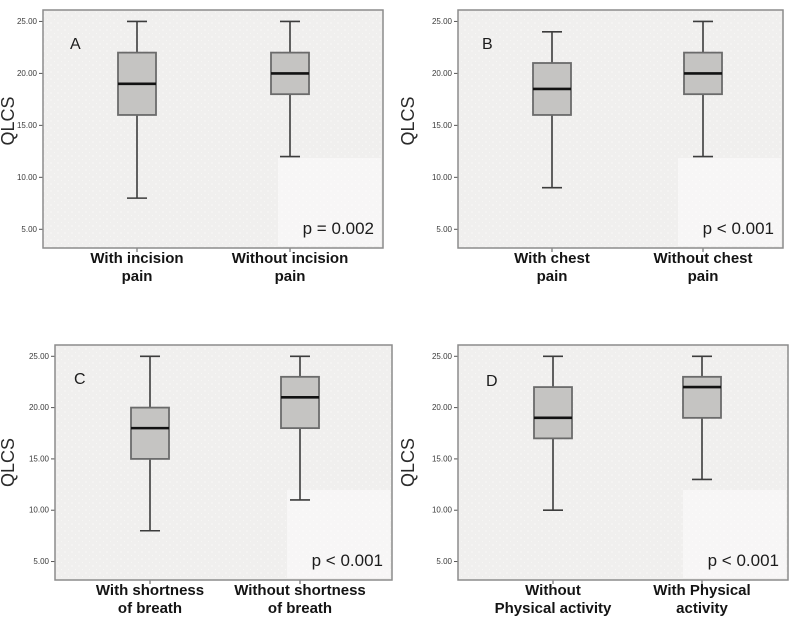  What do you see at coordinates (290, 258) in the screenshot?
I see `category-label: Without incision` at bounding box center [290, 258].